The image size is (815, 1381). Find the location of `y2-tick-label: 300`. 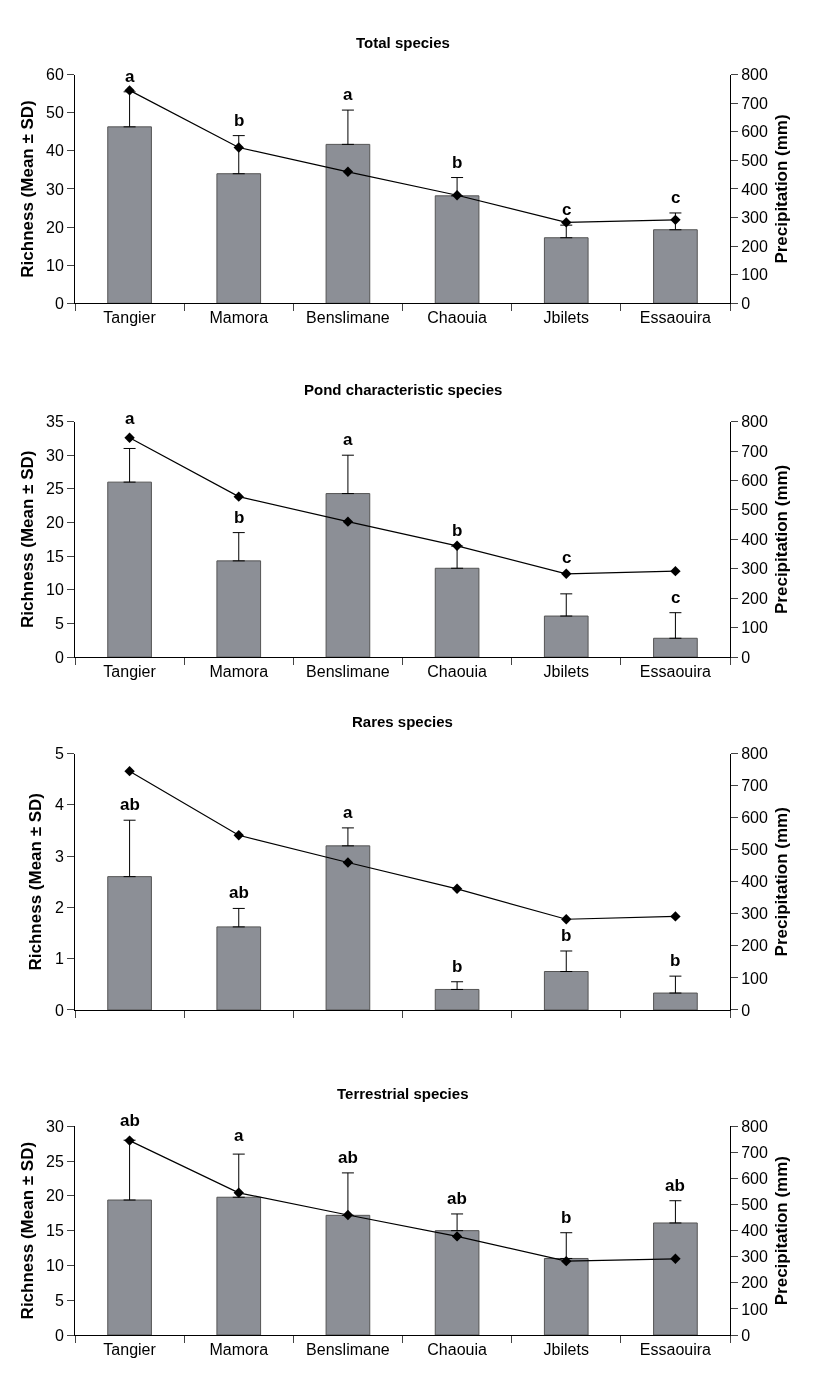

y2-tick-label: 300 is located at coordinates (754, 1257).